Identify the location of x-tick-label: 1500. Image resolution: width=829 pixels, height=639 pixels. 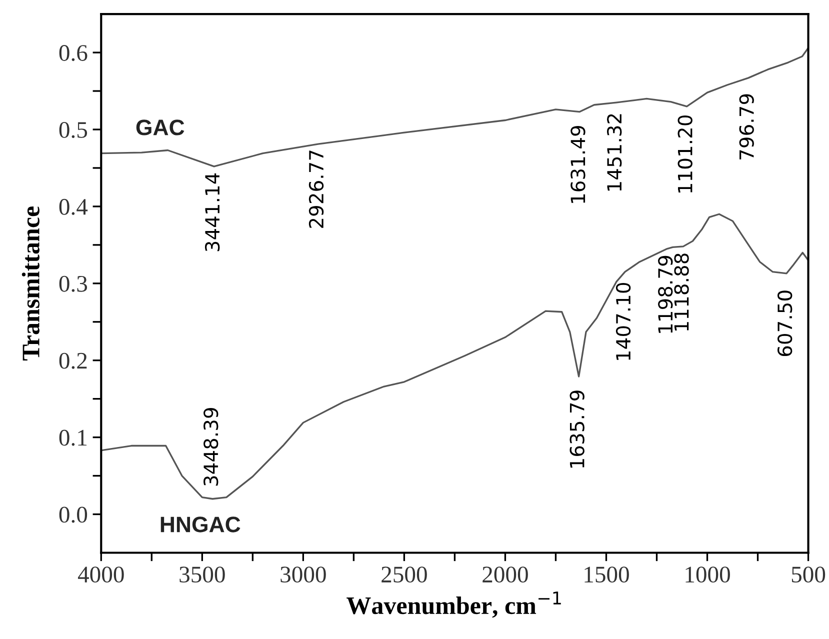
(606, 574).